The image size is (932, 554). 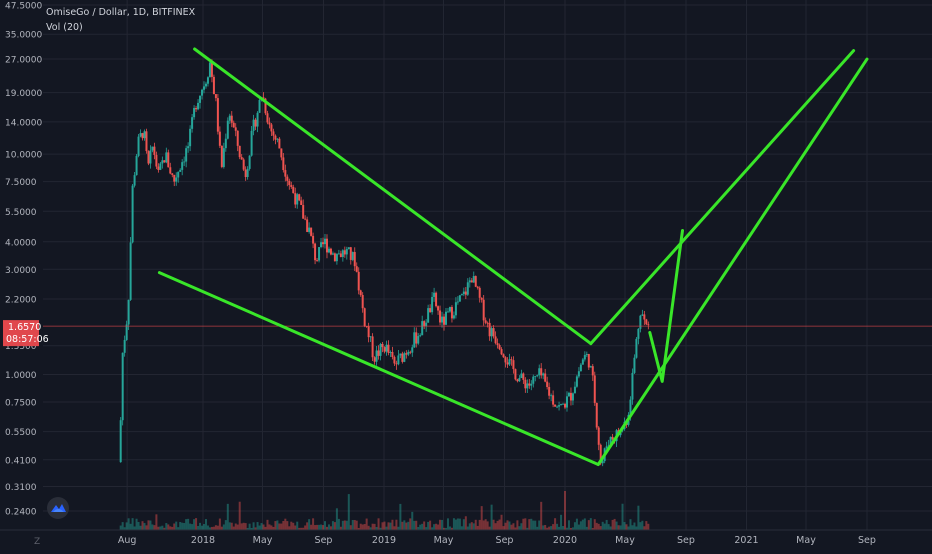 I want to click on timezone-z-icon: Z, so click(x=37, y=542).